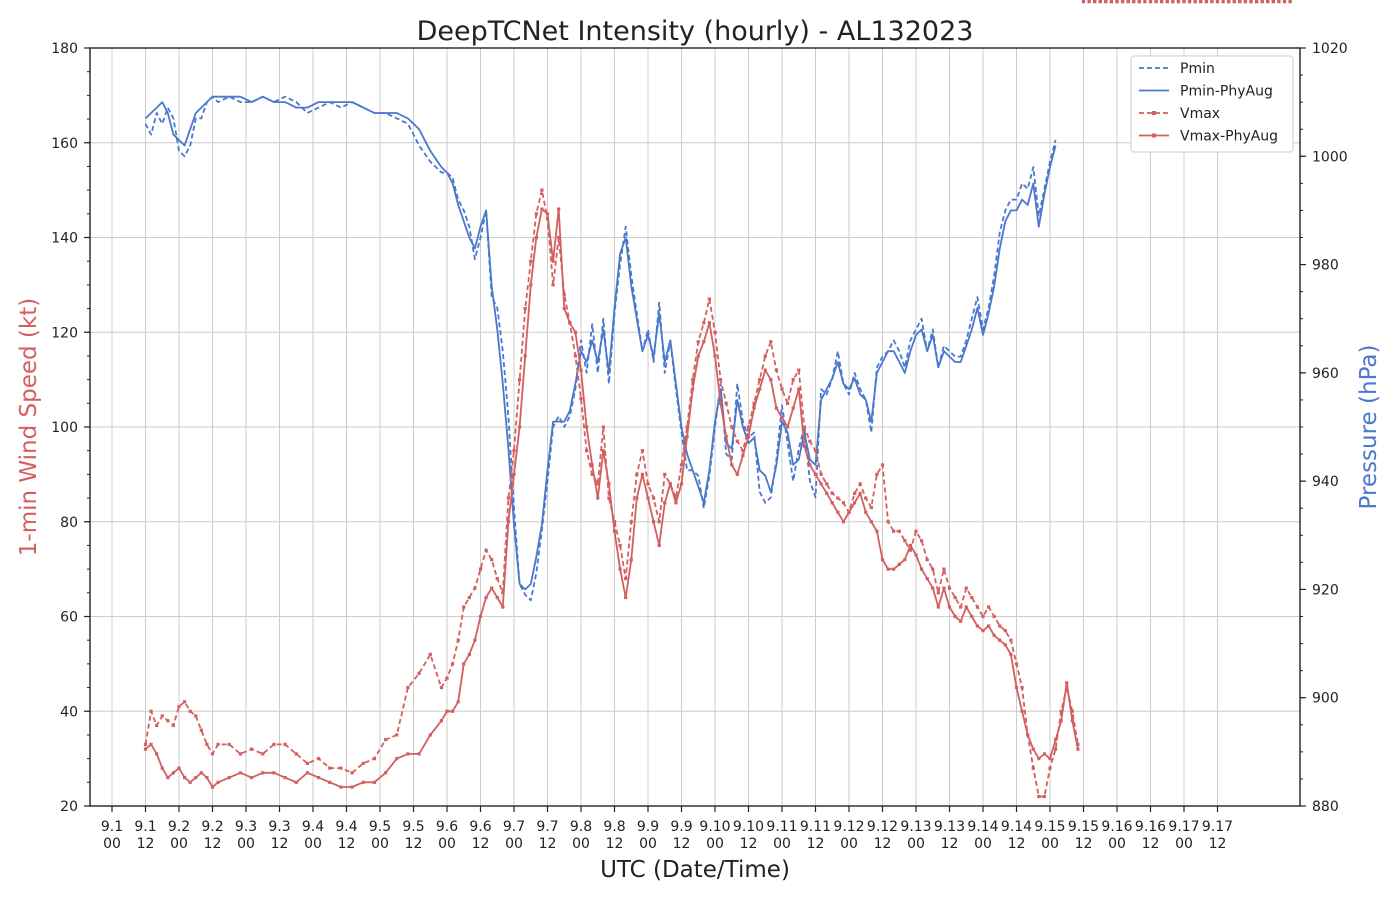 Image resolution: width=1400 pixels, height=900 pixels. What do you see at coordinates (1183, 827) in the screenshot?
I see `x-tick-date: 9.17` at bounding box center [1183, 827].